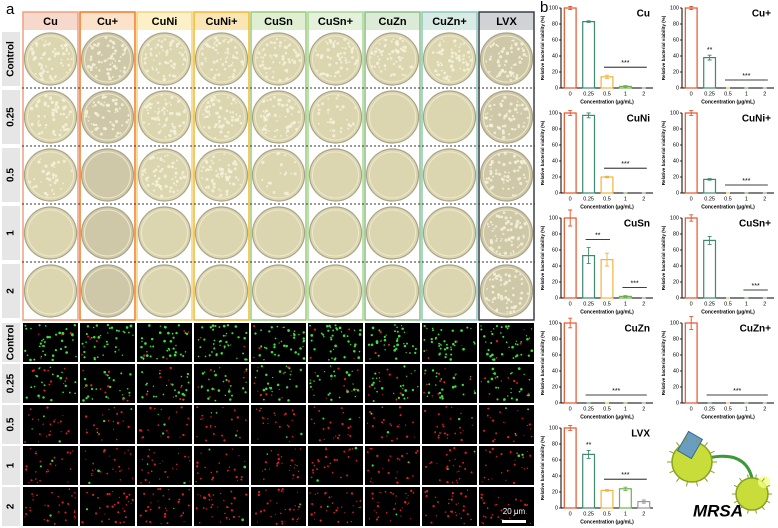  I want to click on y-tick-label: 0, so click(677, 403).